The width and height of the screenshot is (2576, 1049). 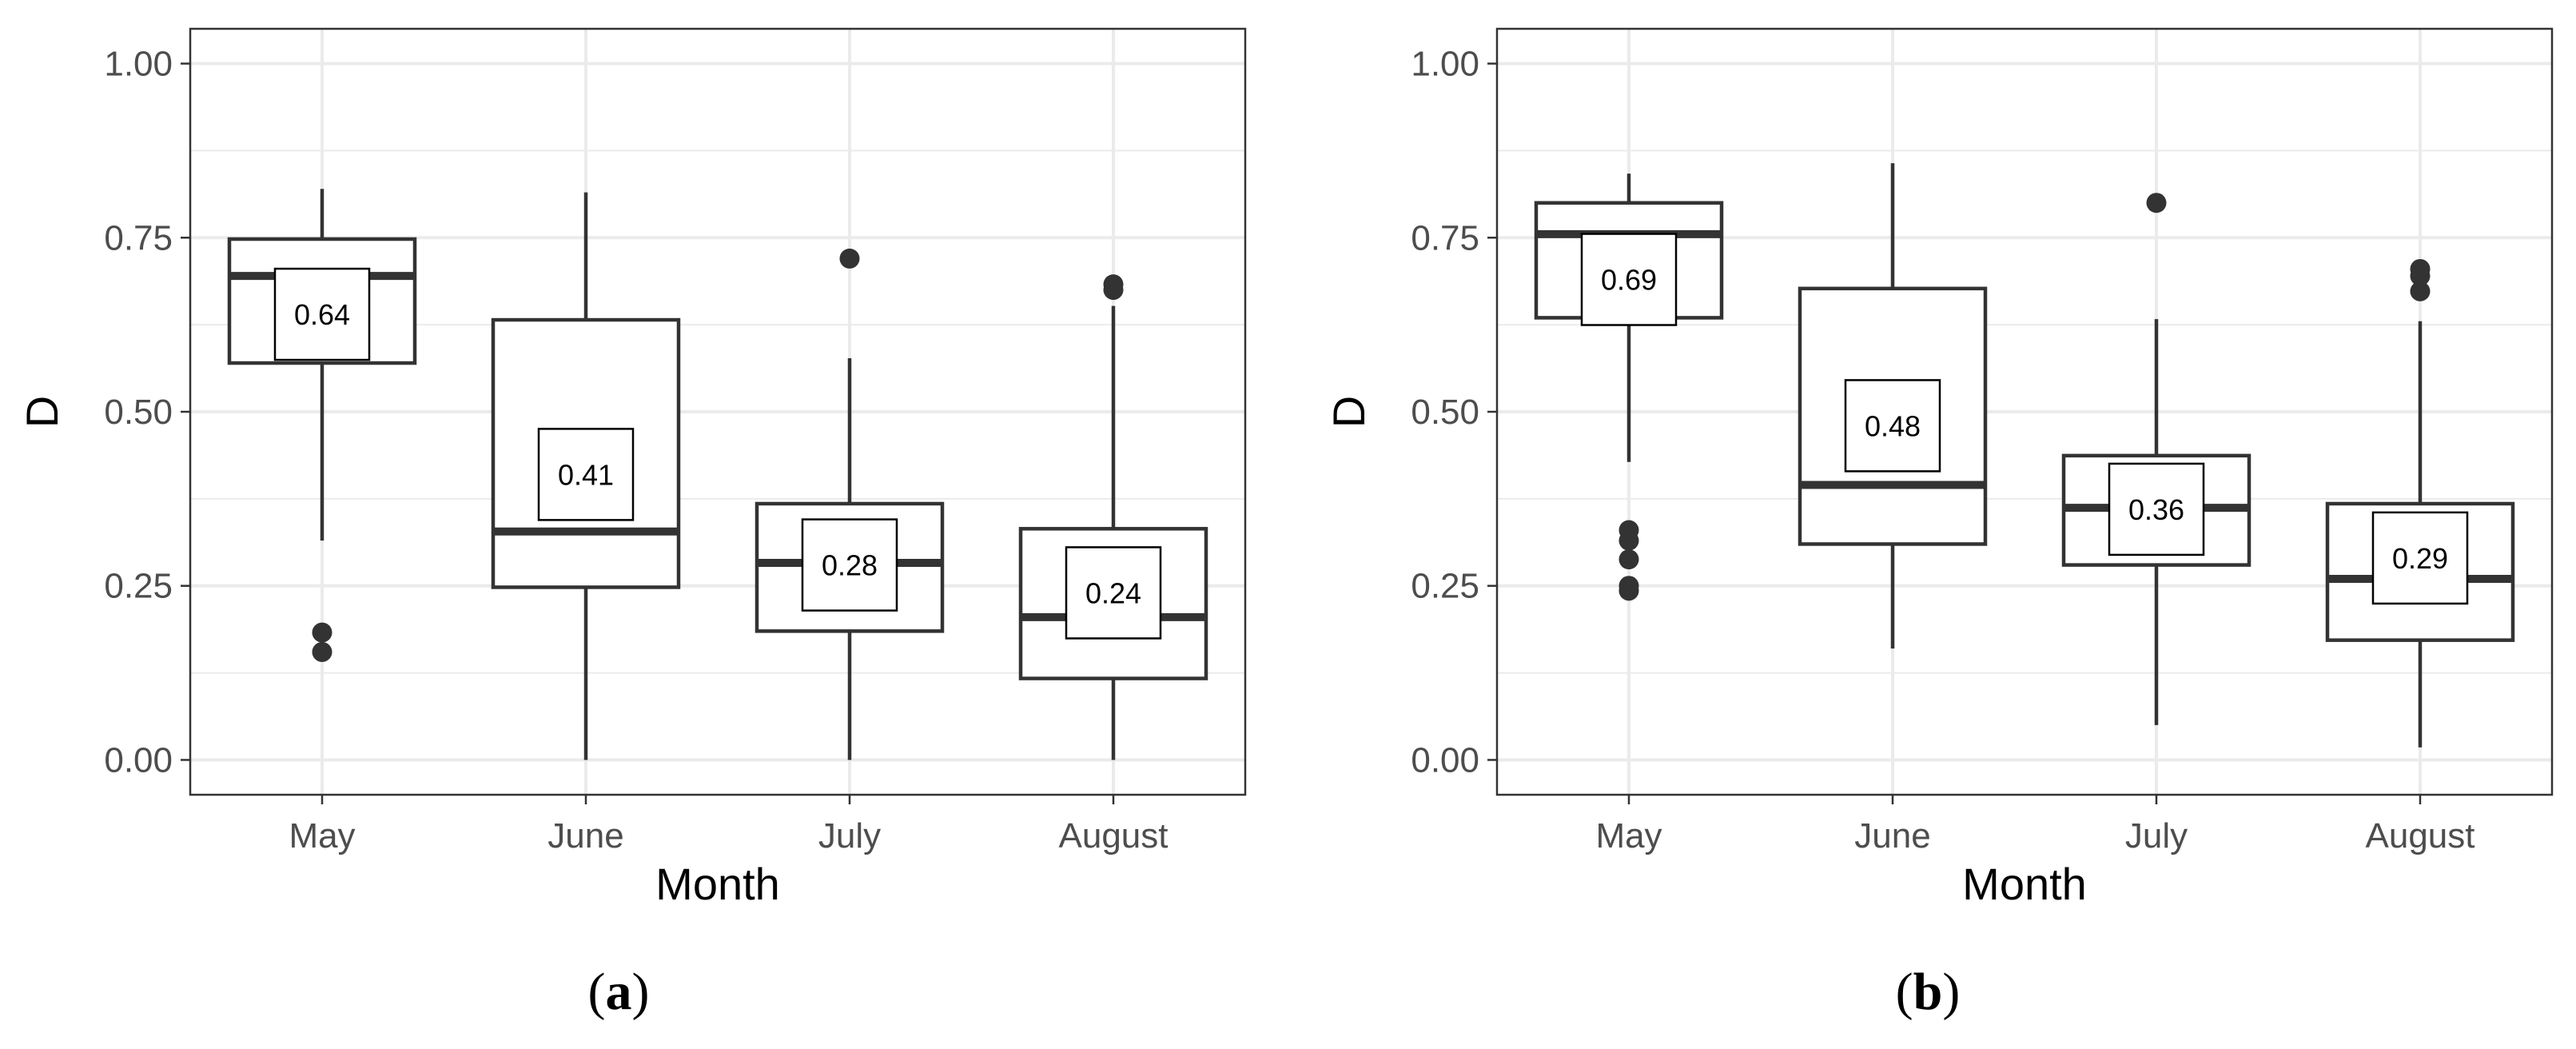 I want to click on mean-label: 0.48, so click(x=1893, y=426).